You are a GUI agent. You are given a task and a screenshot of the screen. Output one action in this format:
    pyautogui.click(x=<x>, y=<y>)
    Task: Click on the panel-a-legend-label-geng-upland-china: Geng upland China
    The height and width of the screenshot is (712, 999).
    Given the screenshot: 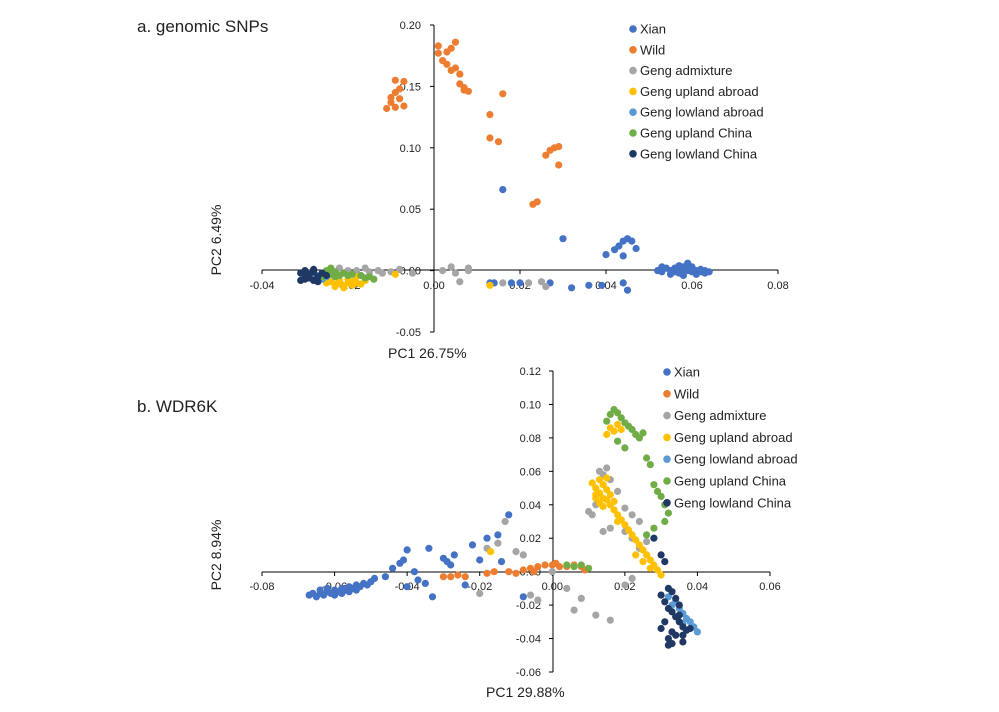 What is the action you would take?
    pyautogui.click(x=696, y=133)
    